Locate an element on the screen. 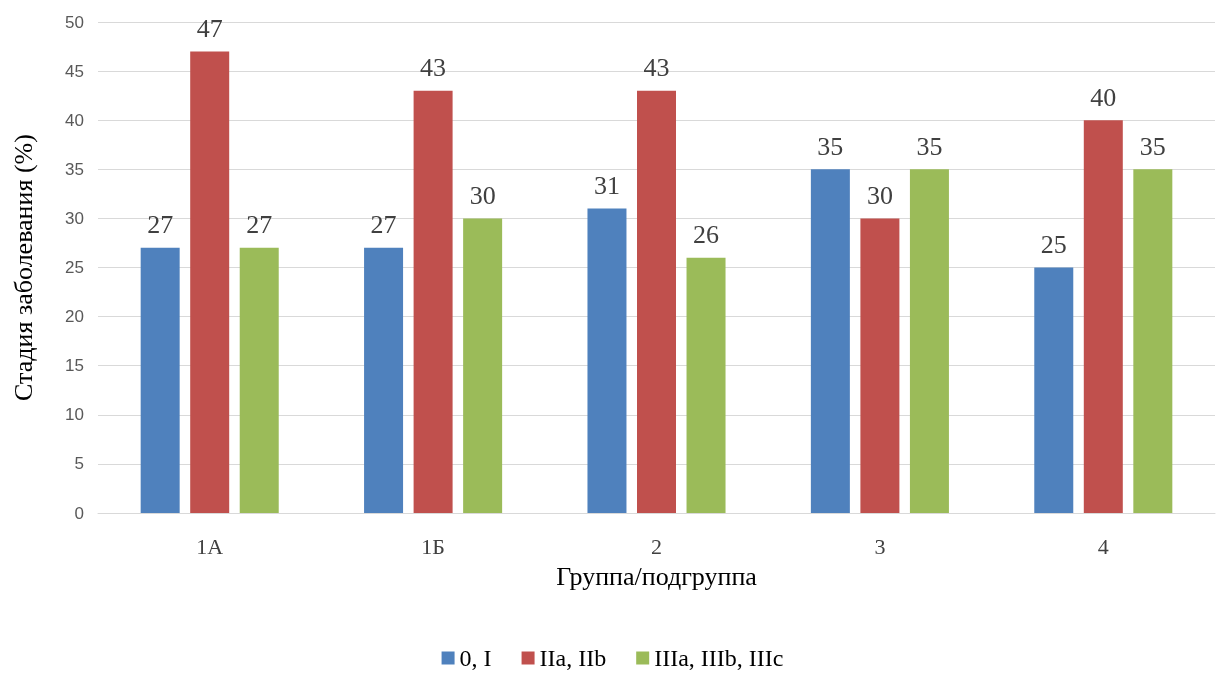 This screenshot has width=1225, height=687. x-tick-label: 4 is located at coordinates (1103, 546).